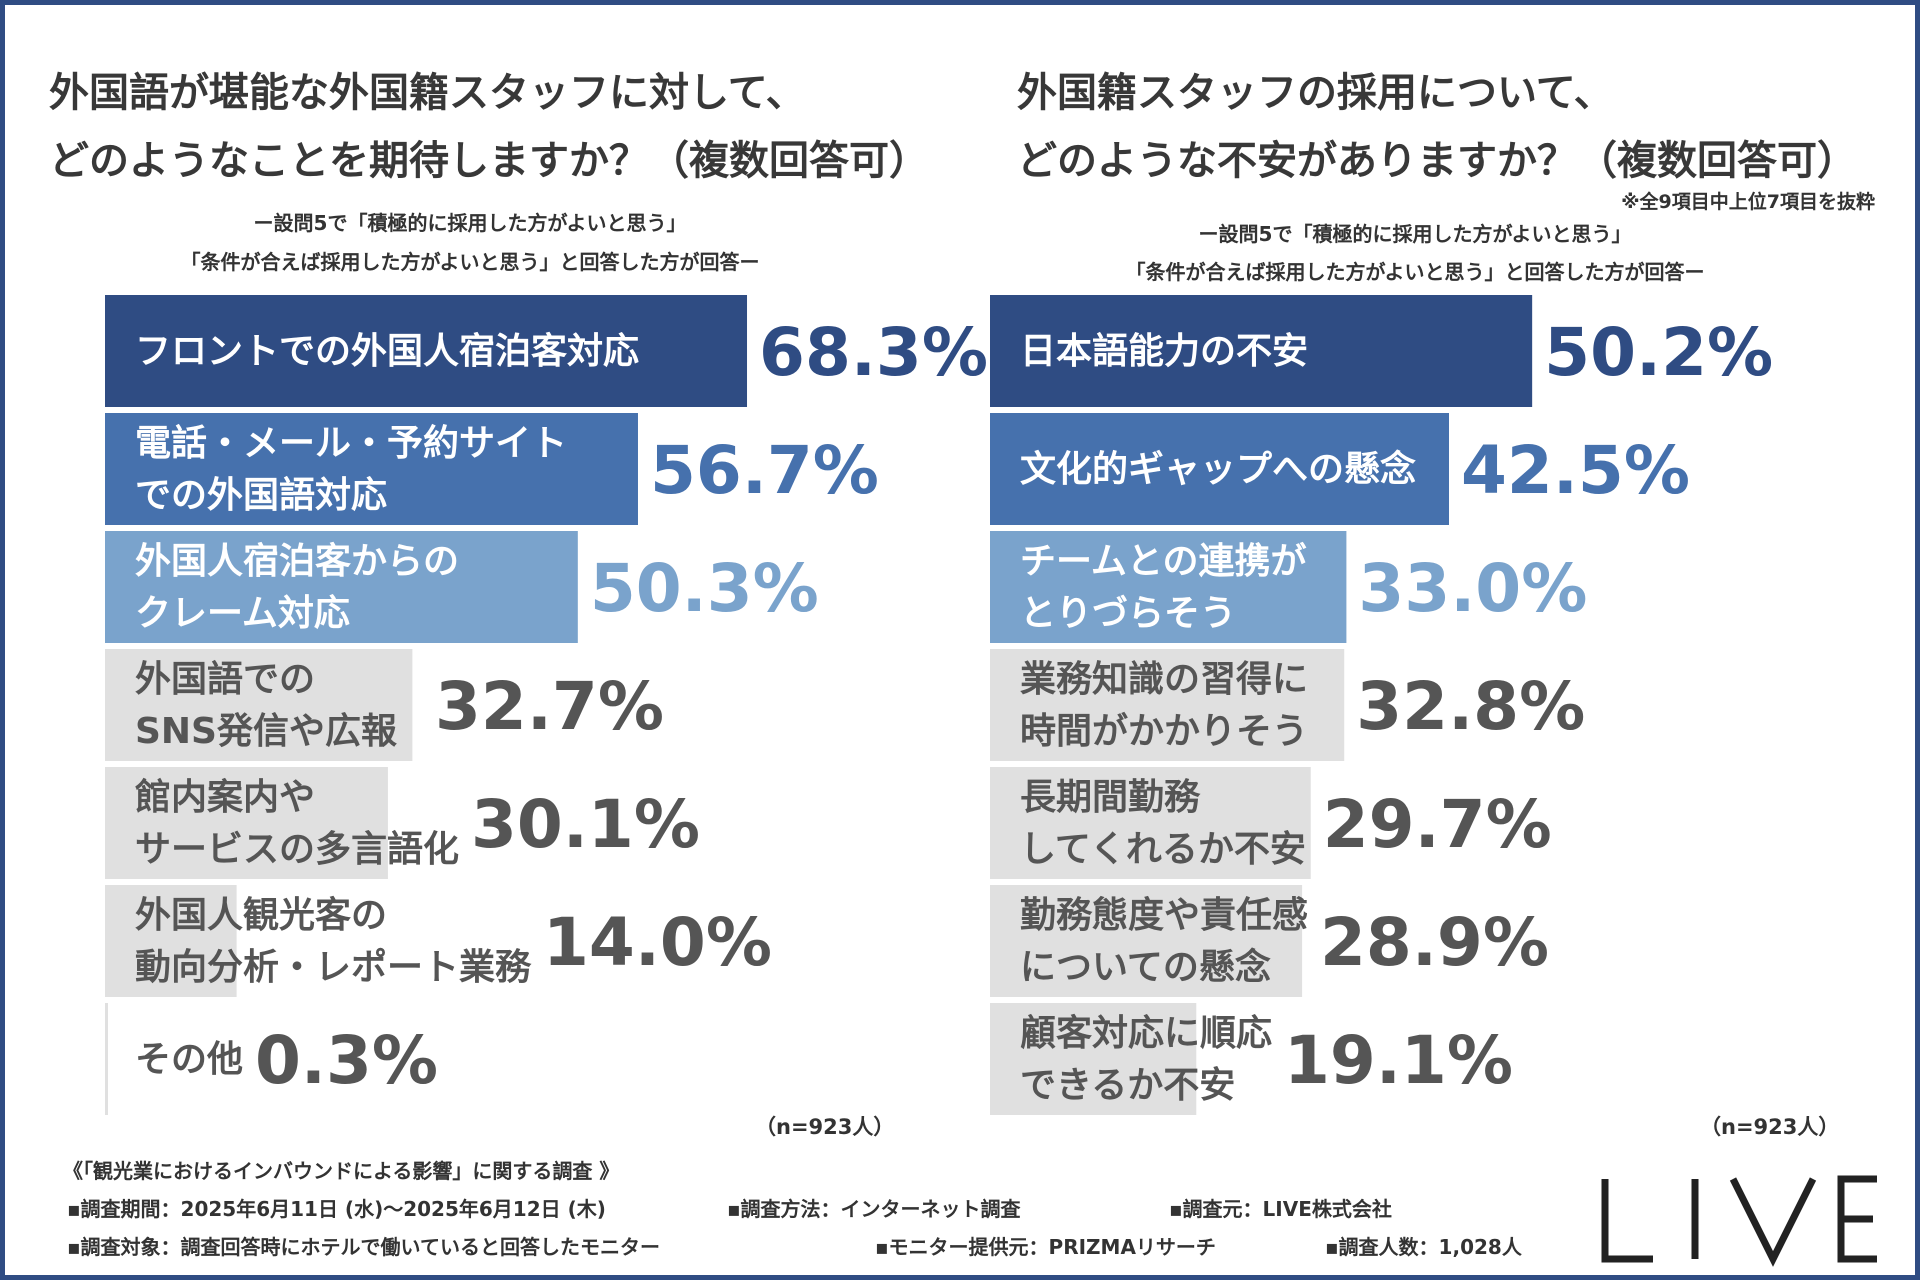 The height and width of the screenshot is (1280, 1920). Describe the element at coordinates (1164, 679) in the screenshot. I see `category-label-1-3-0: 業務知識の習得に` at that location.